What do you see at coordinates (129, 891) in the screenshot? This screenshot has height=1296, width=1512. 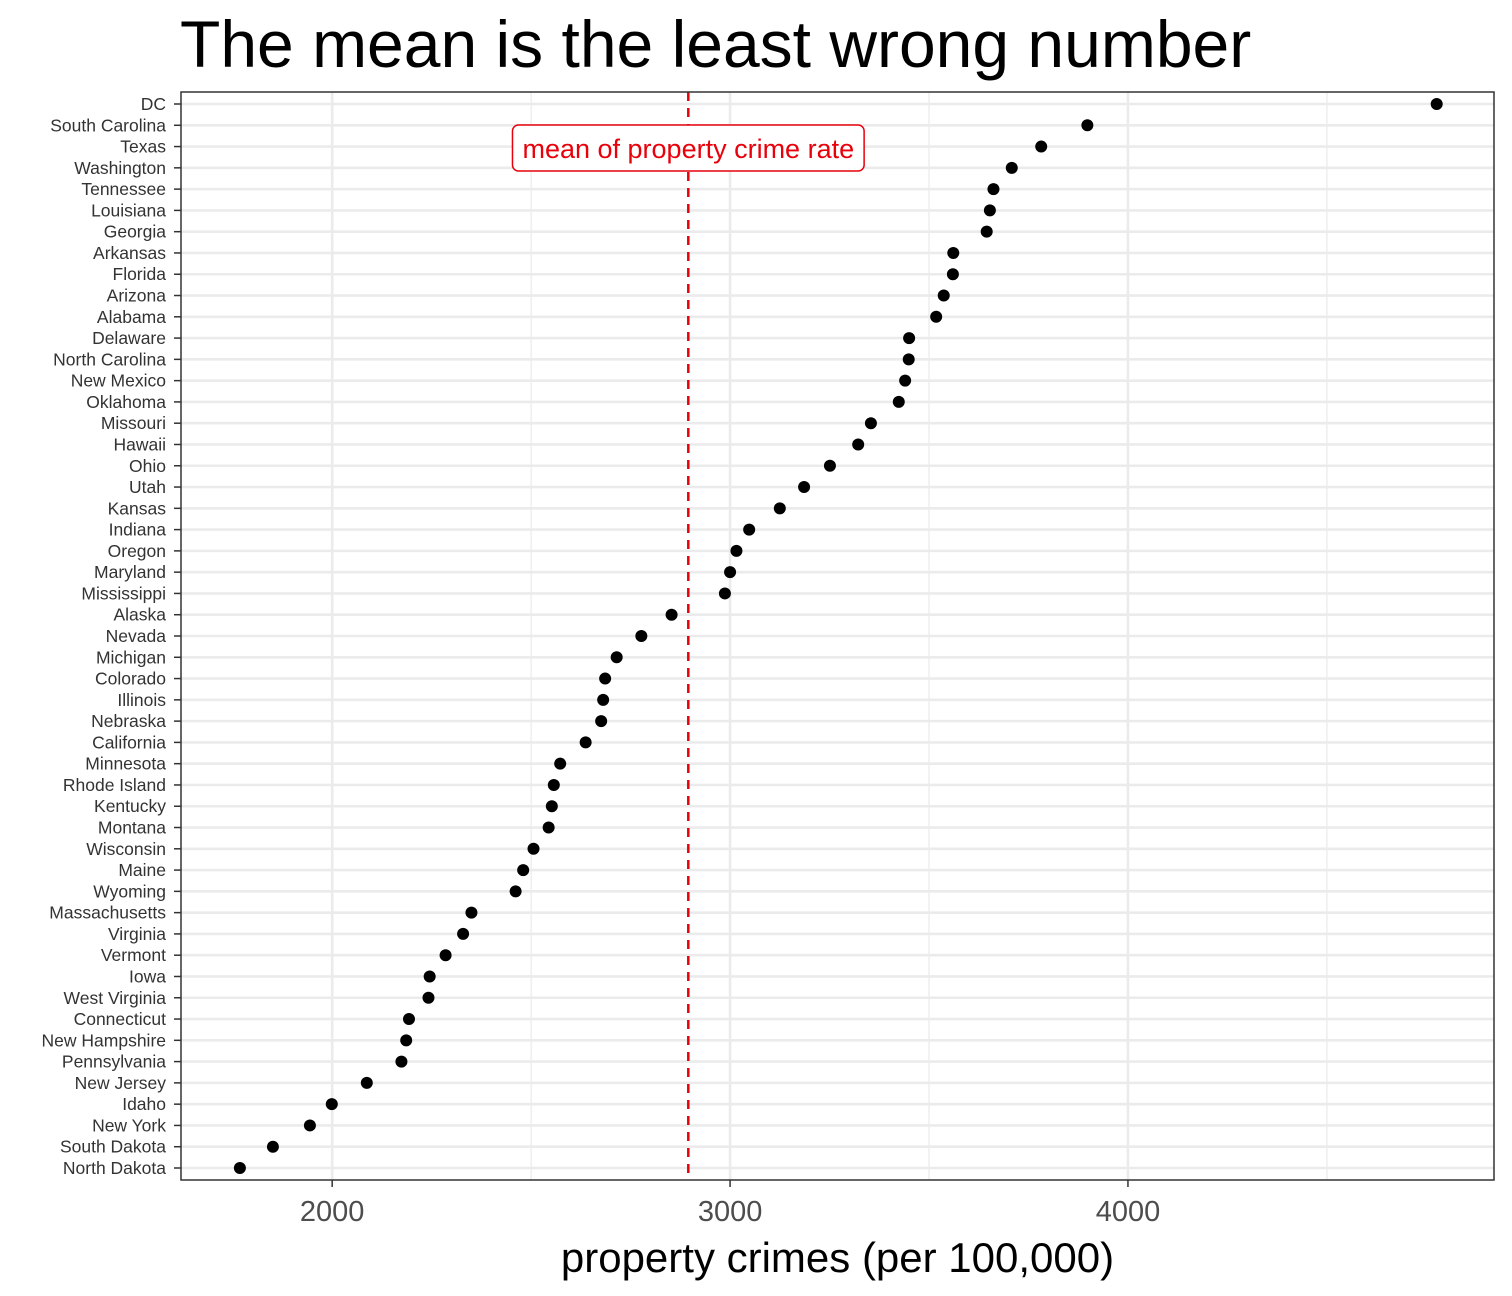 I see `y-tick-label: Wyoming` at bounding box center [129, 891].